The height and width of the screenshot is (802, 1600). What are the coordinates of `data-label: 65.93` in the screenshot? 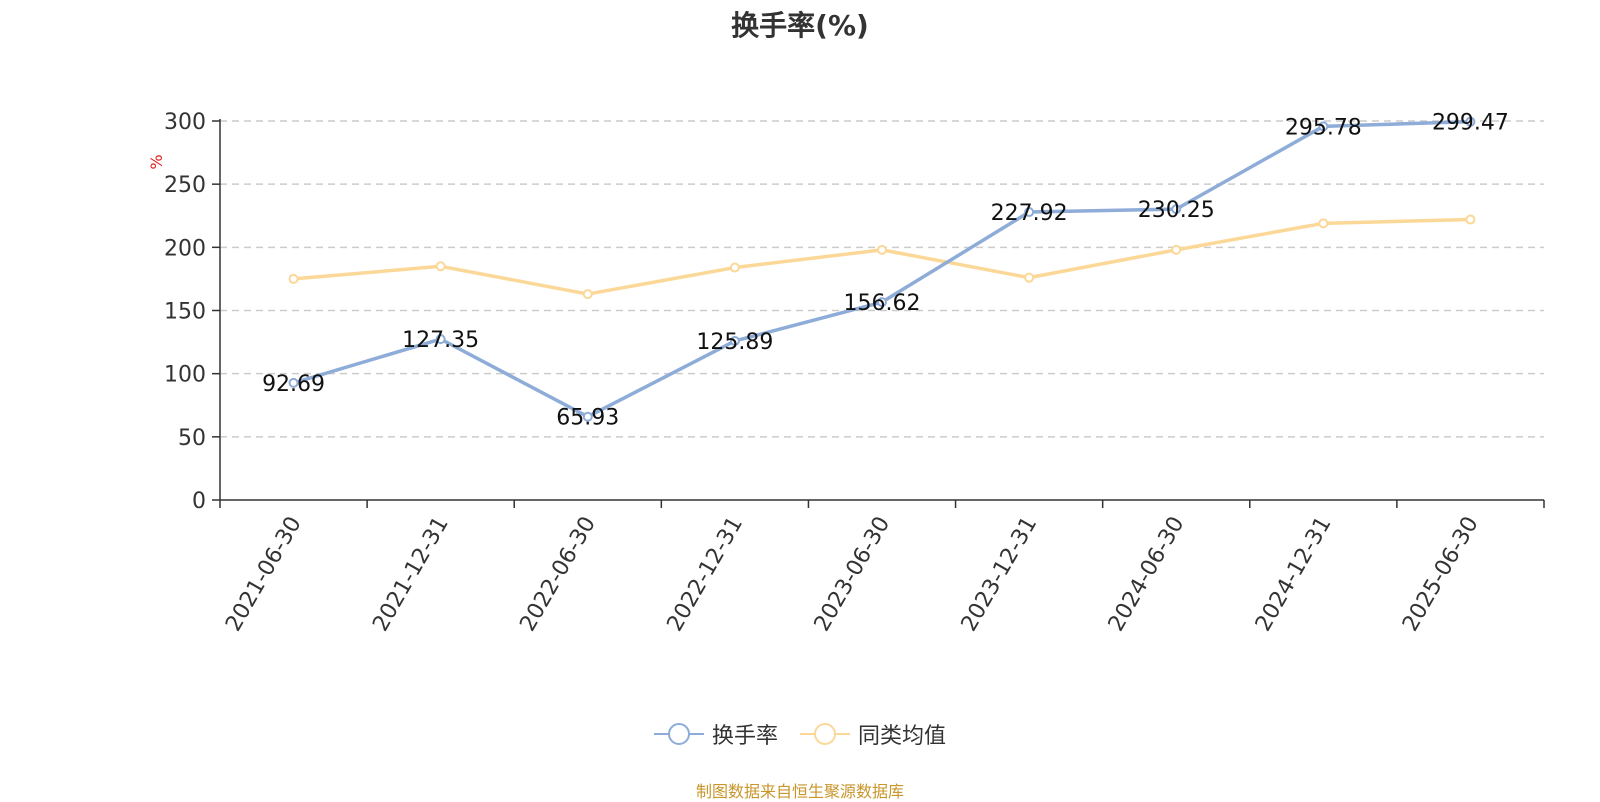 It's located at (587, 418).